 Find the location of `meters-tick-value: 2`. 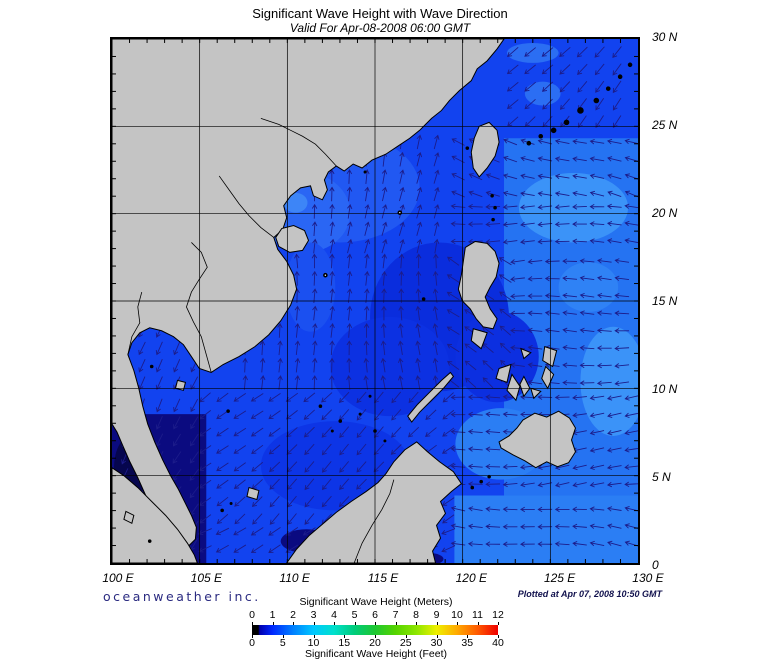

meters-tick-value: 2 is located at coordinates (293, 615).